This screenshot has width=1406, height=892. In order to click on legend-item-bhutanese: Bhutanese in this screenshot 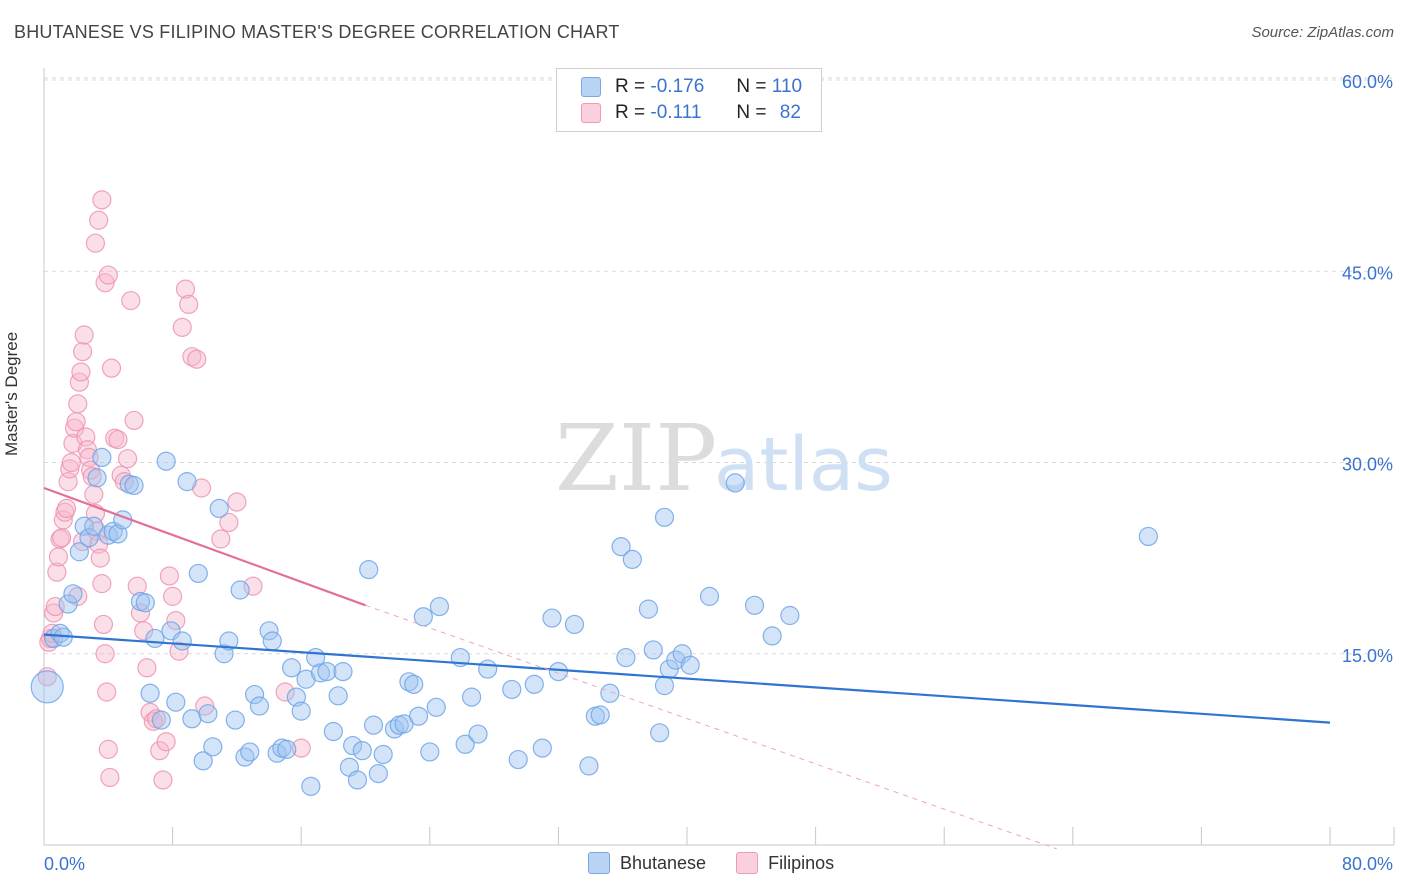, I will do `click(647, 863)`.